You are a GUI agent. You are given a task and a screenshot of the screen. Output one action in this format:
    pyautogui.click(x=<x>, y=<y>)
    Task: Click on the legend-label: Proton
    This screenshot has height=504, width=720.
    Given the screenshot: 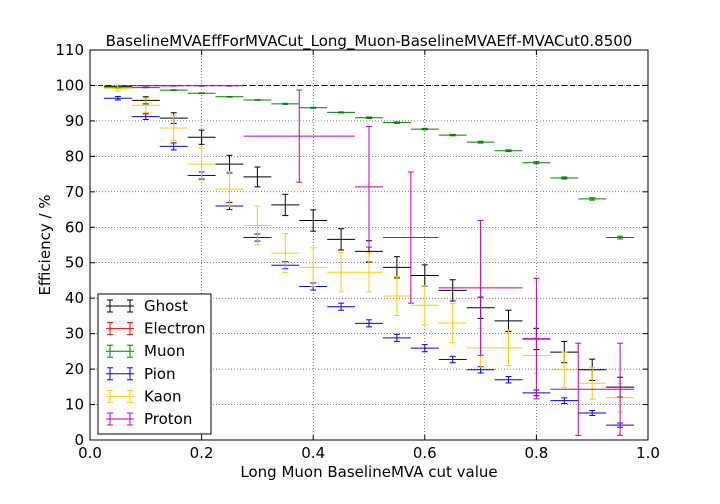 What is the action you would take?
    pyautogui.click(x=168, y=419)
    